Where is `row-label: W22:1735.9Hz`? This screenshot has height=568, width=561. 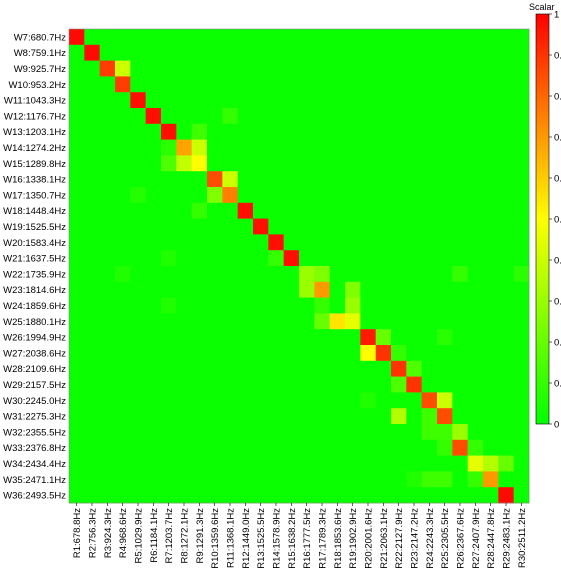 row-label: W22:1735.9Hz is located at coordinates (34, 274).